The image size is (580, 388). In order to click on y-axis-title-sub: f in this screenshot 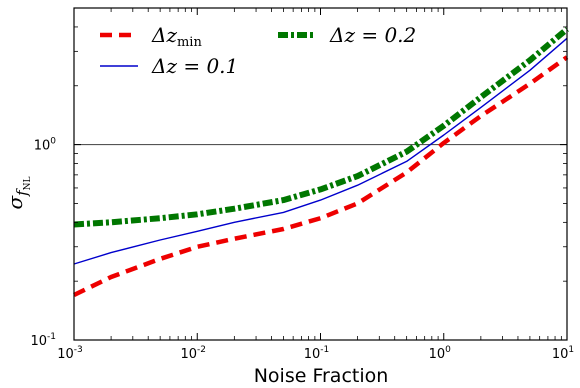, I will do `click(22, 192)`.